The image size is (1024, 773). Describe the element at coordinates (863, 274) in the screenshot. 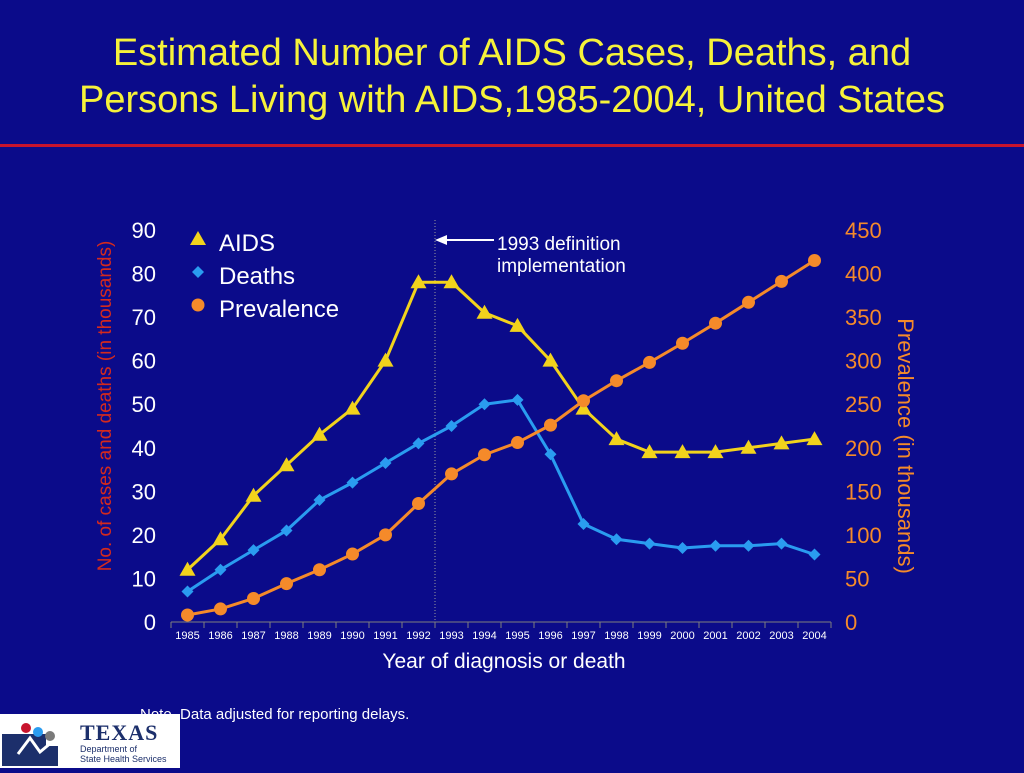

I see `y2-tick-label: 400` at that location.